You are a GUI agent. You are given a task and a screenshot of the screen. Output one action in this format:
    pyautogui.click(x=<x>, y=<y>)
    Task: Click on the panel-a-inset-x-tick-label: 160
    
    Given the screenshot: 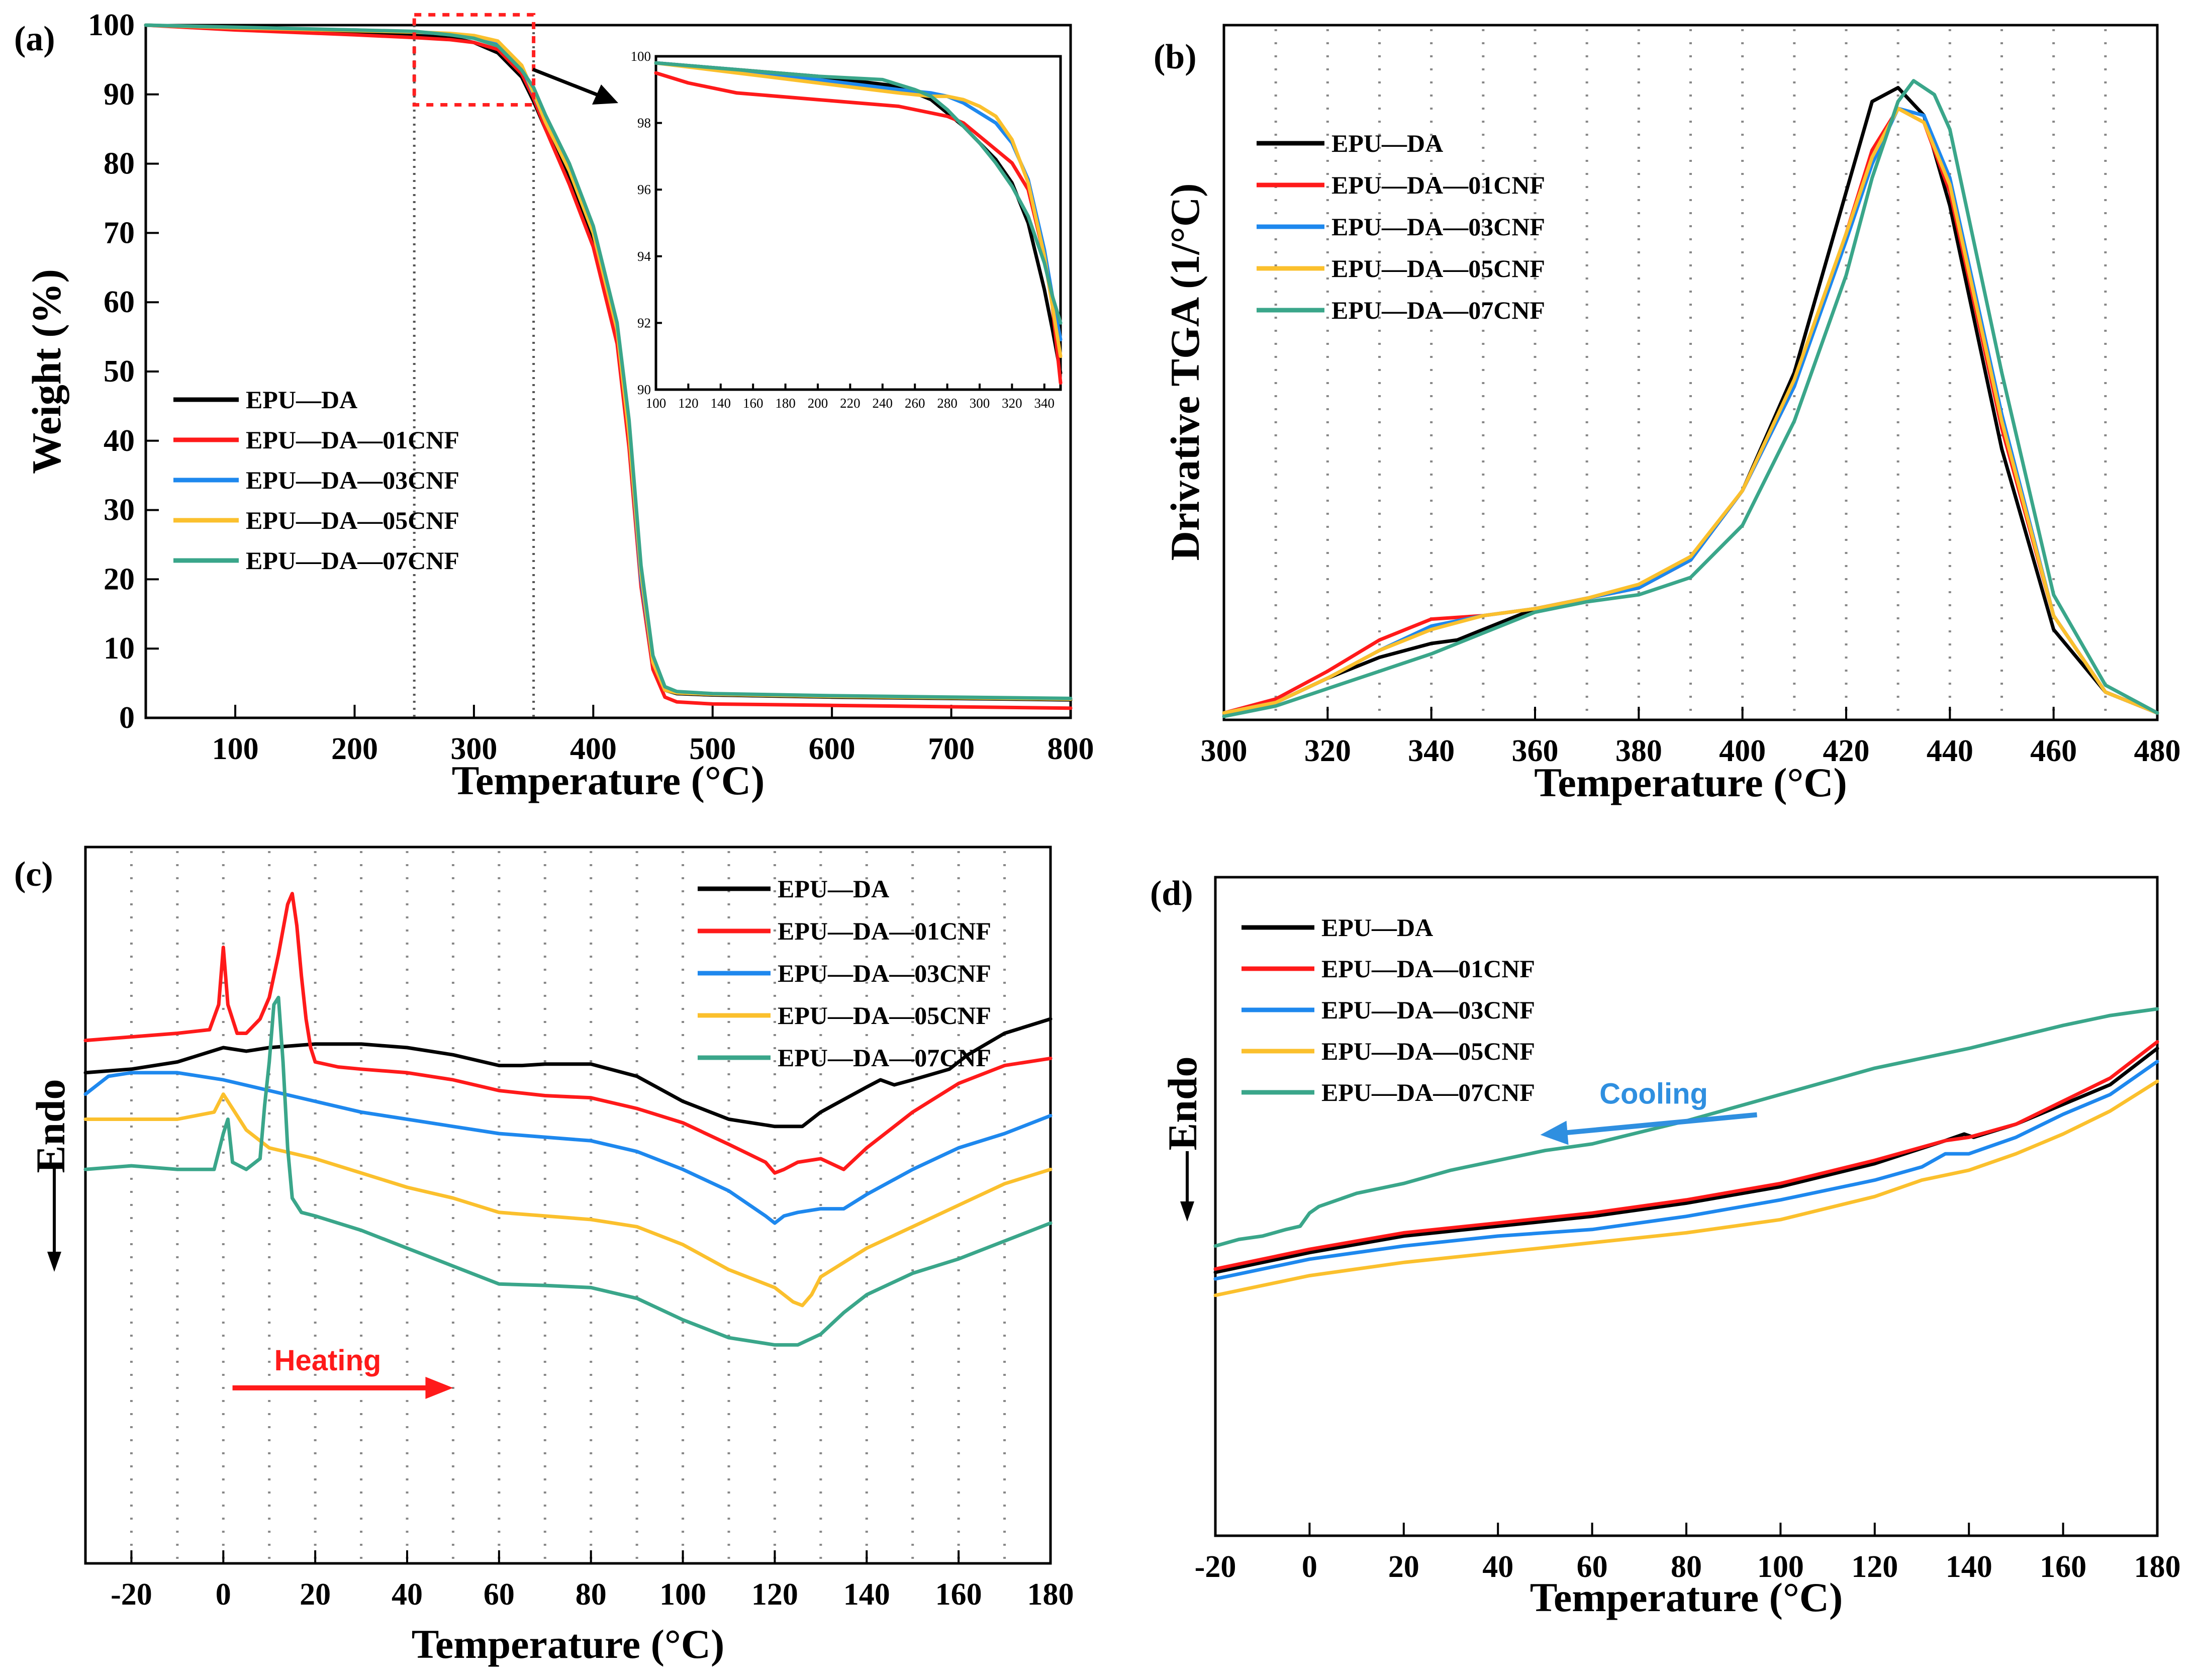 What is the action you would take?
    pyautogui.click(x=753, y=403)
    